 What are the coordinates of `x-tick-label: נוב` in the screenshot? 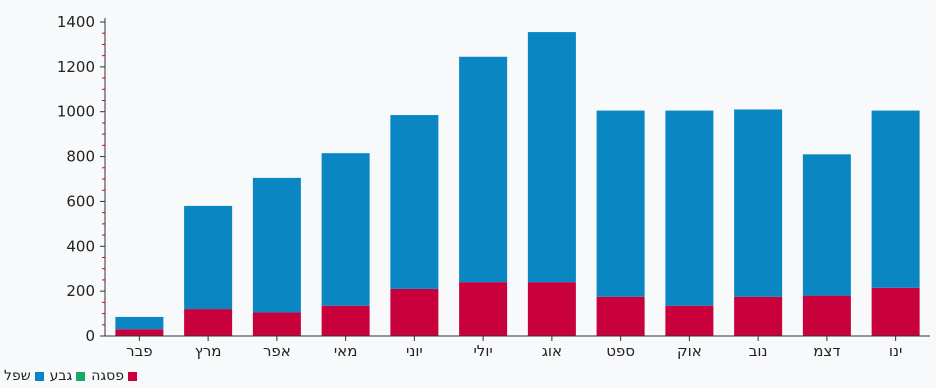 It's located at (758, 351).